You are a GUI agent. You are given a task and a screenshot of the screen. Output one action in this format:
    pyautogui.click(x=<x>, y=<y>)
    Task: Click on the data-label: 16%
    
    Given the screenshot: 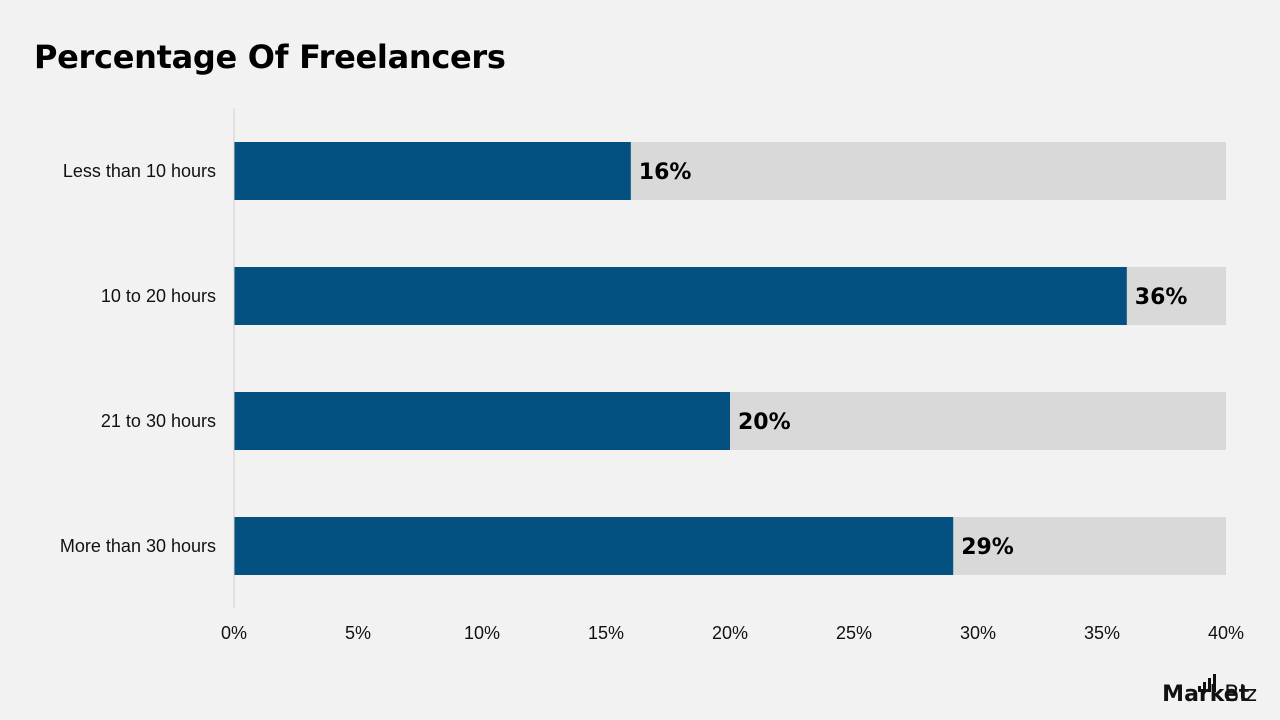 What is the action you would take?
    pyautogui.click(x=665, y=172)
    